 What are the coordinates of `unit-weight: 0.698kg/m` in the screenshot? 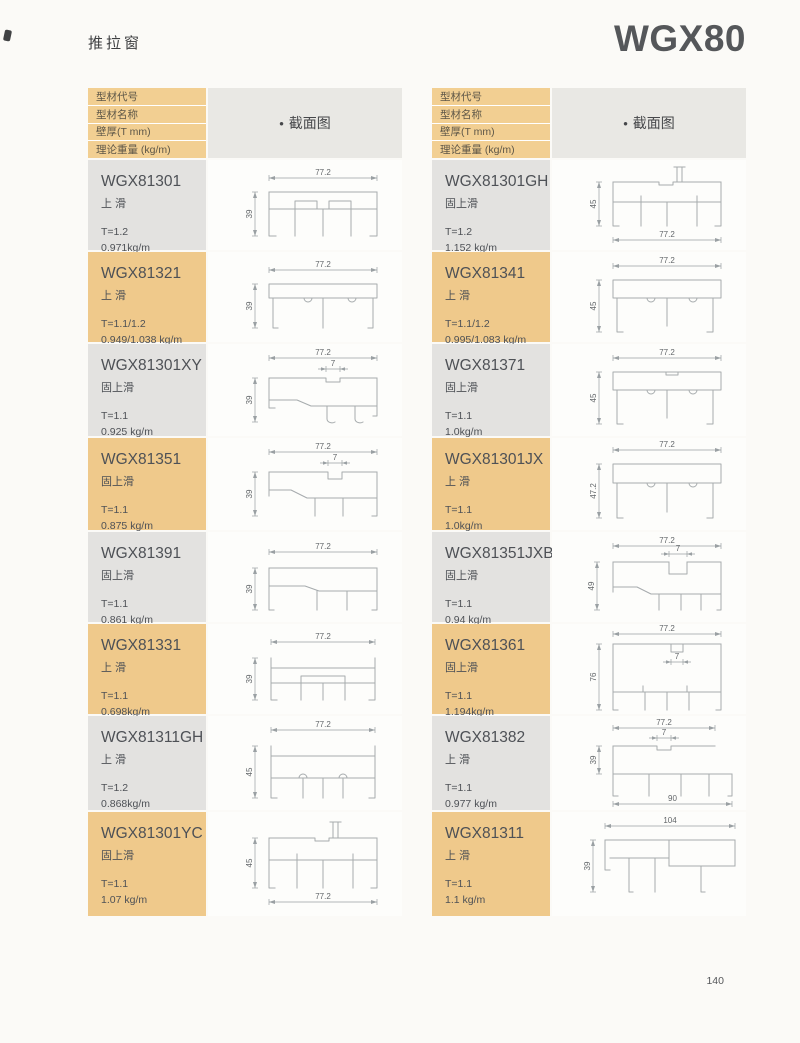 It's located at (126, 712).